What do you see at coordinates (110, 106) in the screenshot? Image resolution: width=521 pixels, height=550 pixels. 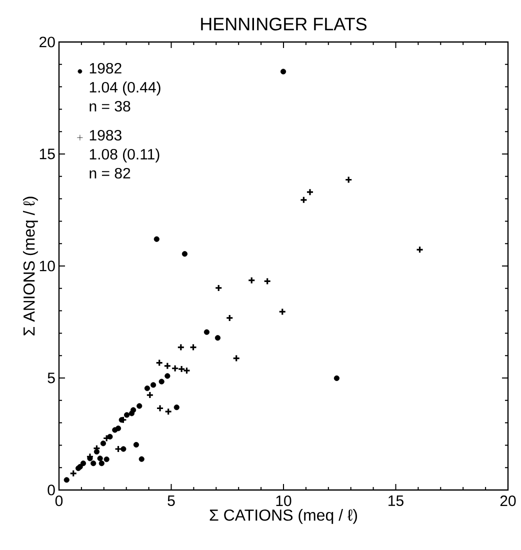 I see `annotation: n = 38` at bounding box center [110, 106].